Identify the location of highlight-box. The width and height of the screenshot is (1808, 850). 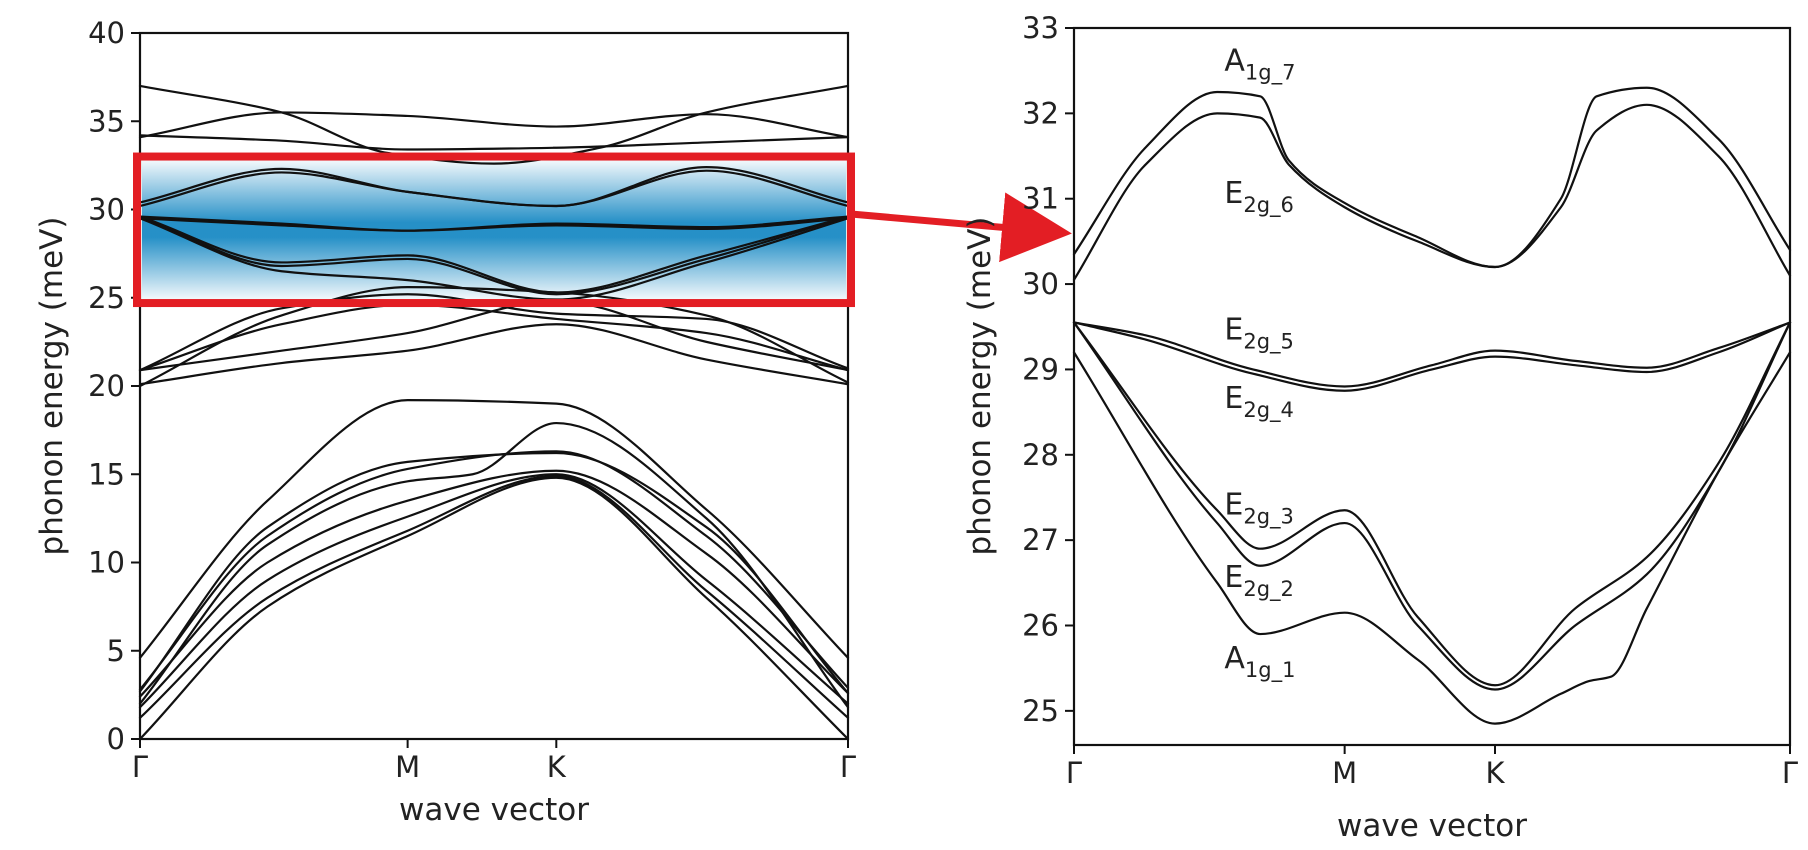
(494, 230).